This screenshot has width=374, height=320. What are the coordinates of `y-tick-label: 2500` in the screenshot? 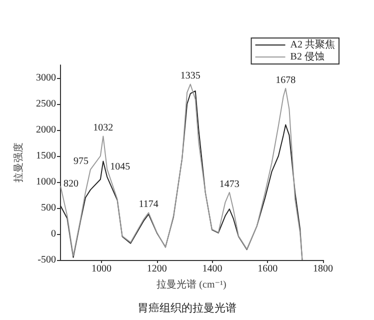 It's located at (46, 104).